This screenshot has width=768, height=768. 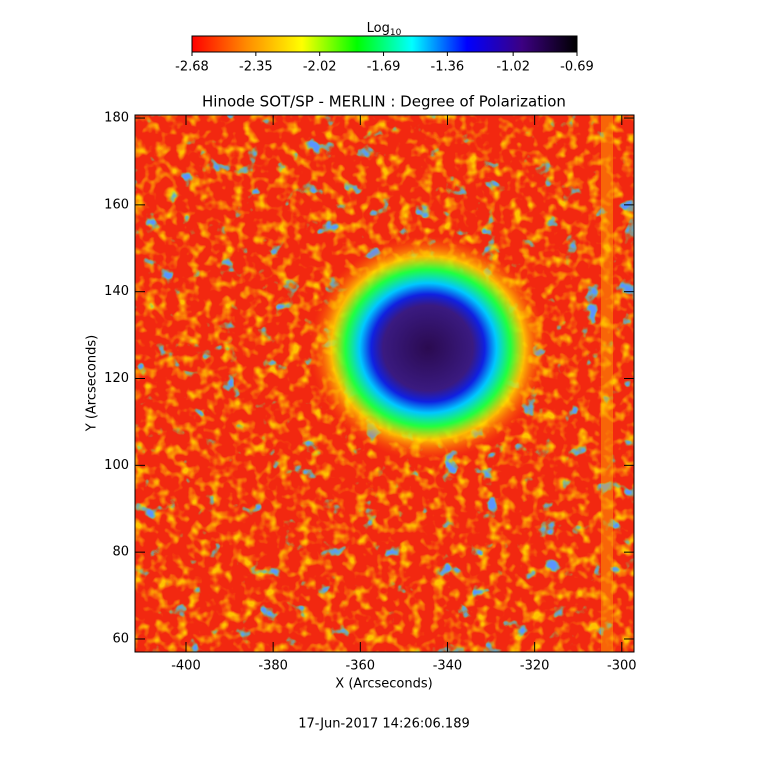 I want to click on y-tick-label: 100, so click(x=116, y=465).